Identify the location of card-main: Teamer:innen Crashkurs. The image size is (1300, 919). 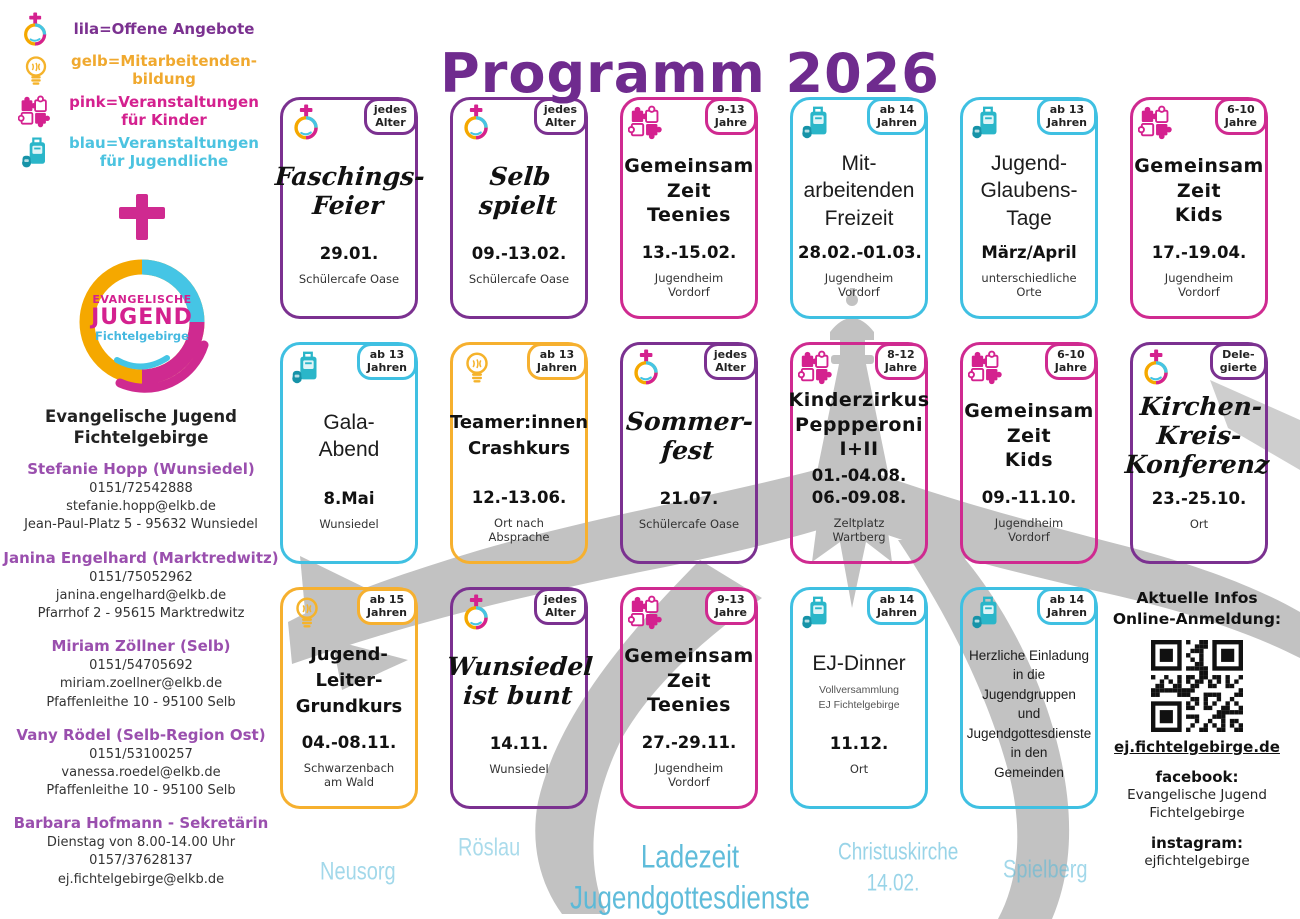
(519, 436).